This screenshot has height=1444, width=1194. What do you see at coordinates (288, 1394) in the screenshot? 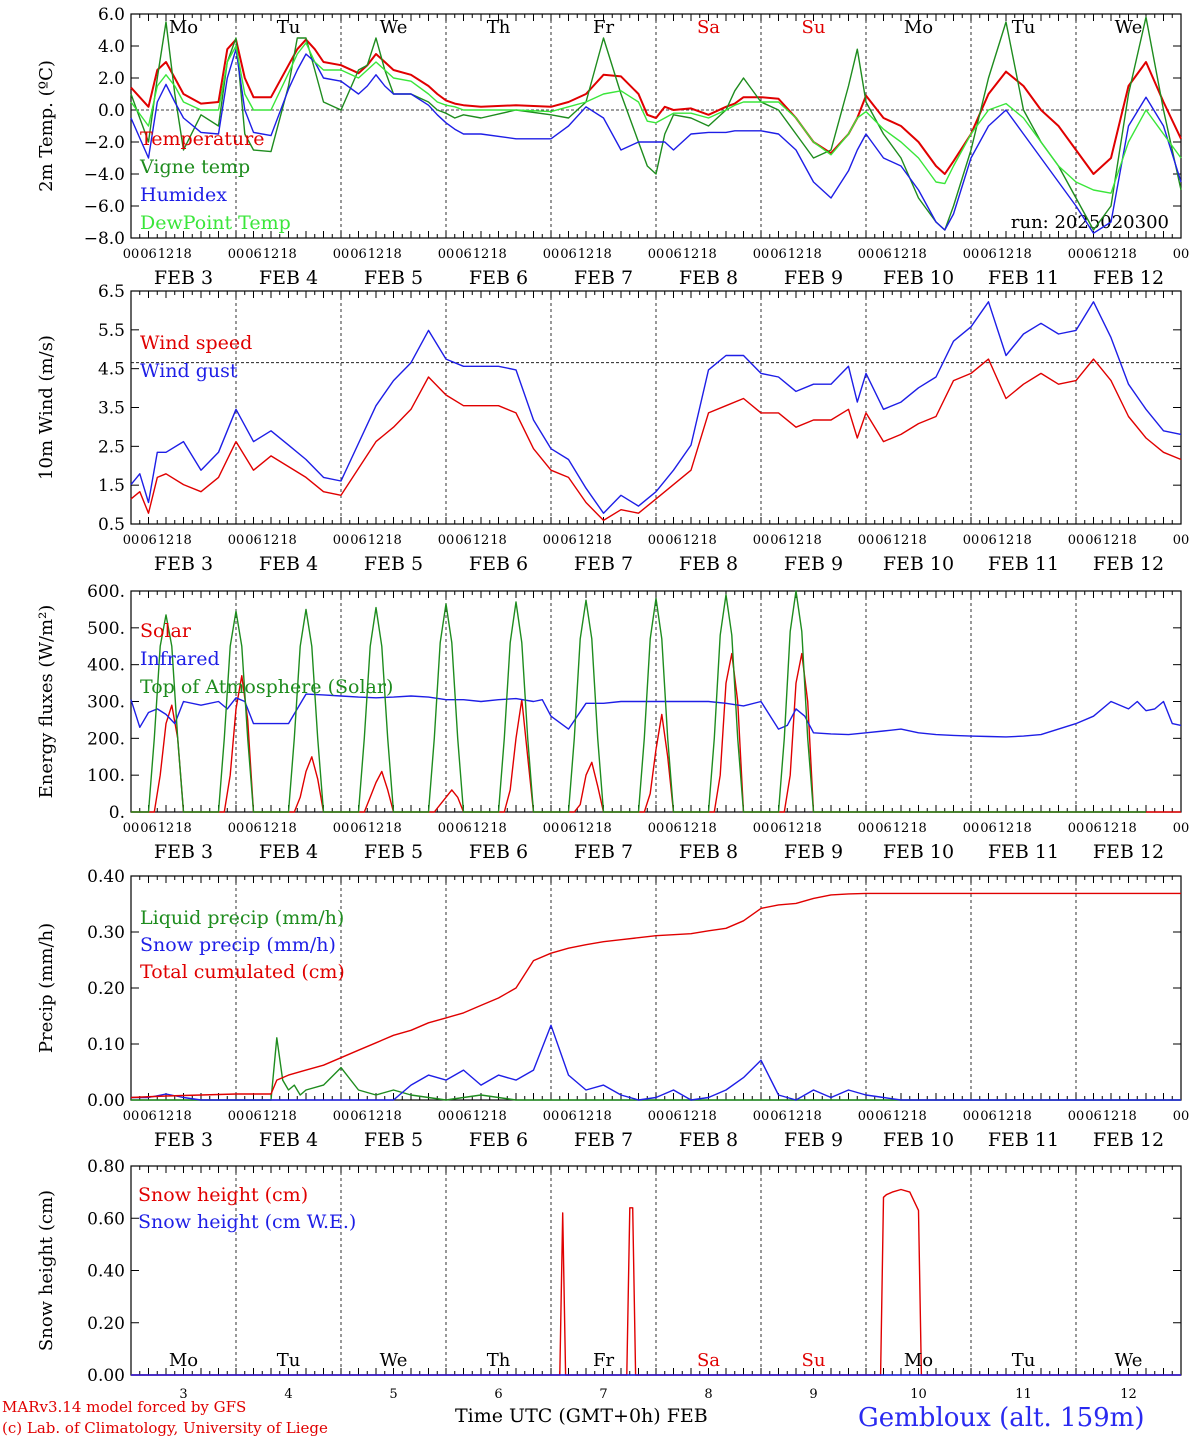
I see `day-number: 4` at bounding box center [288, 1394].